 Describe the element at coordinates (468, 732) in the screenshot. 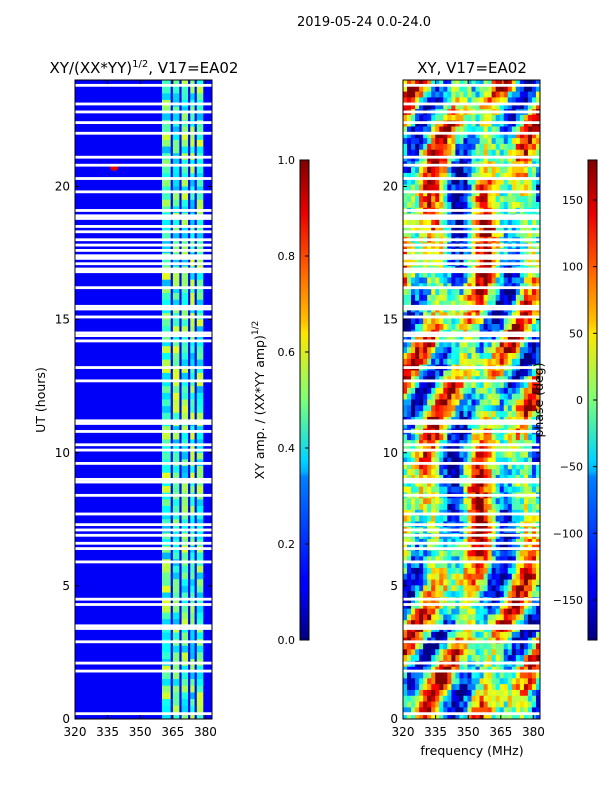

I see `x-tick-label: 350` at that location.